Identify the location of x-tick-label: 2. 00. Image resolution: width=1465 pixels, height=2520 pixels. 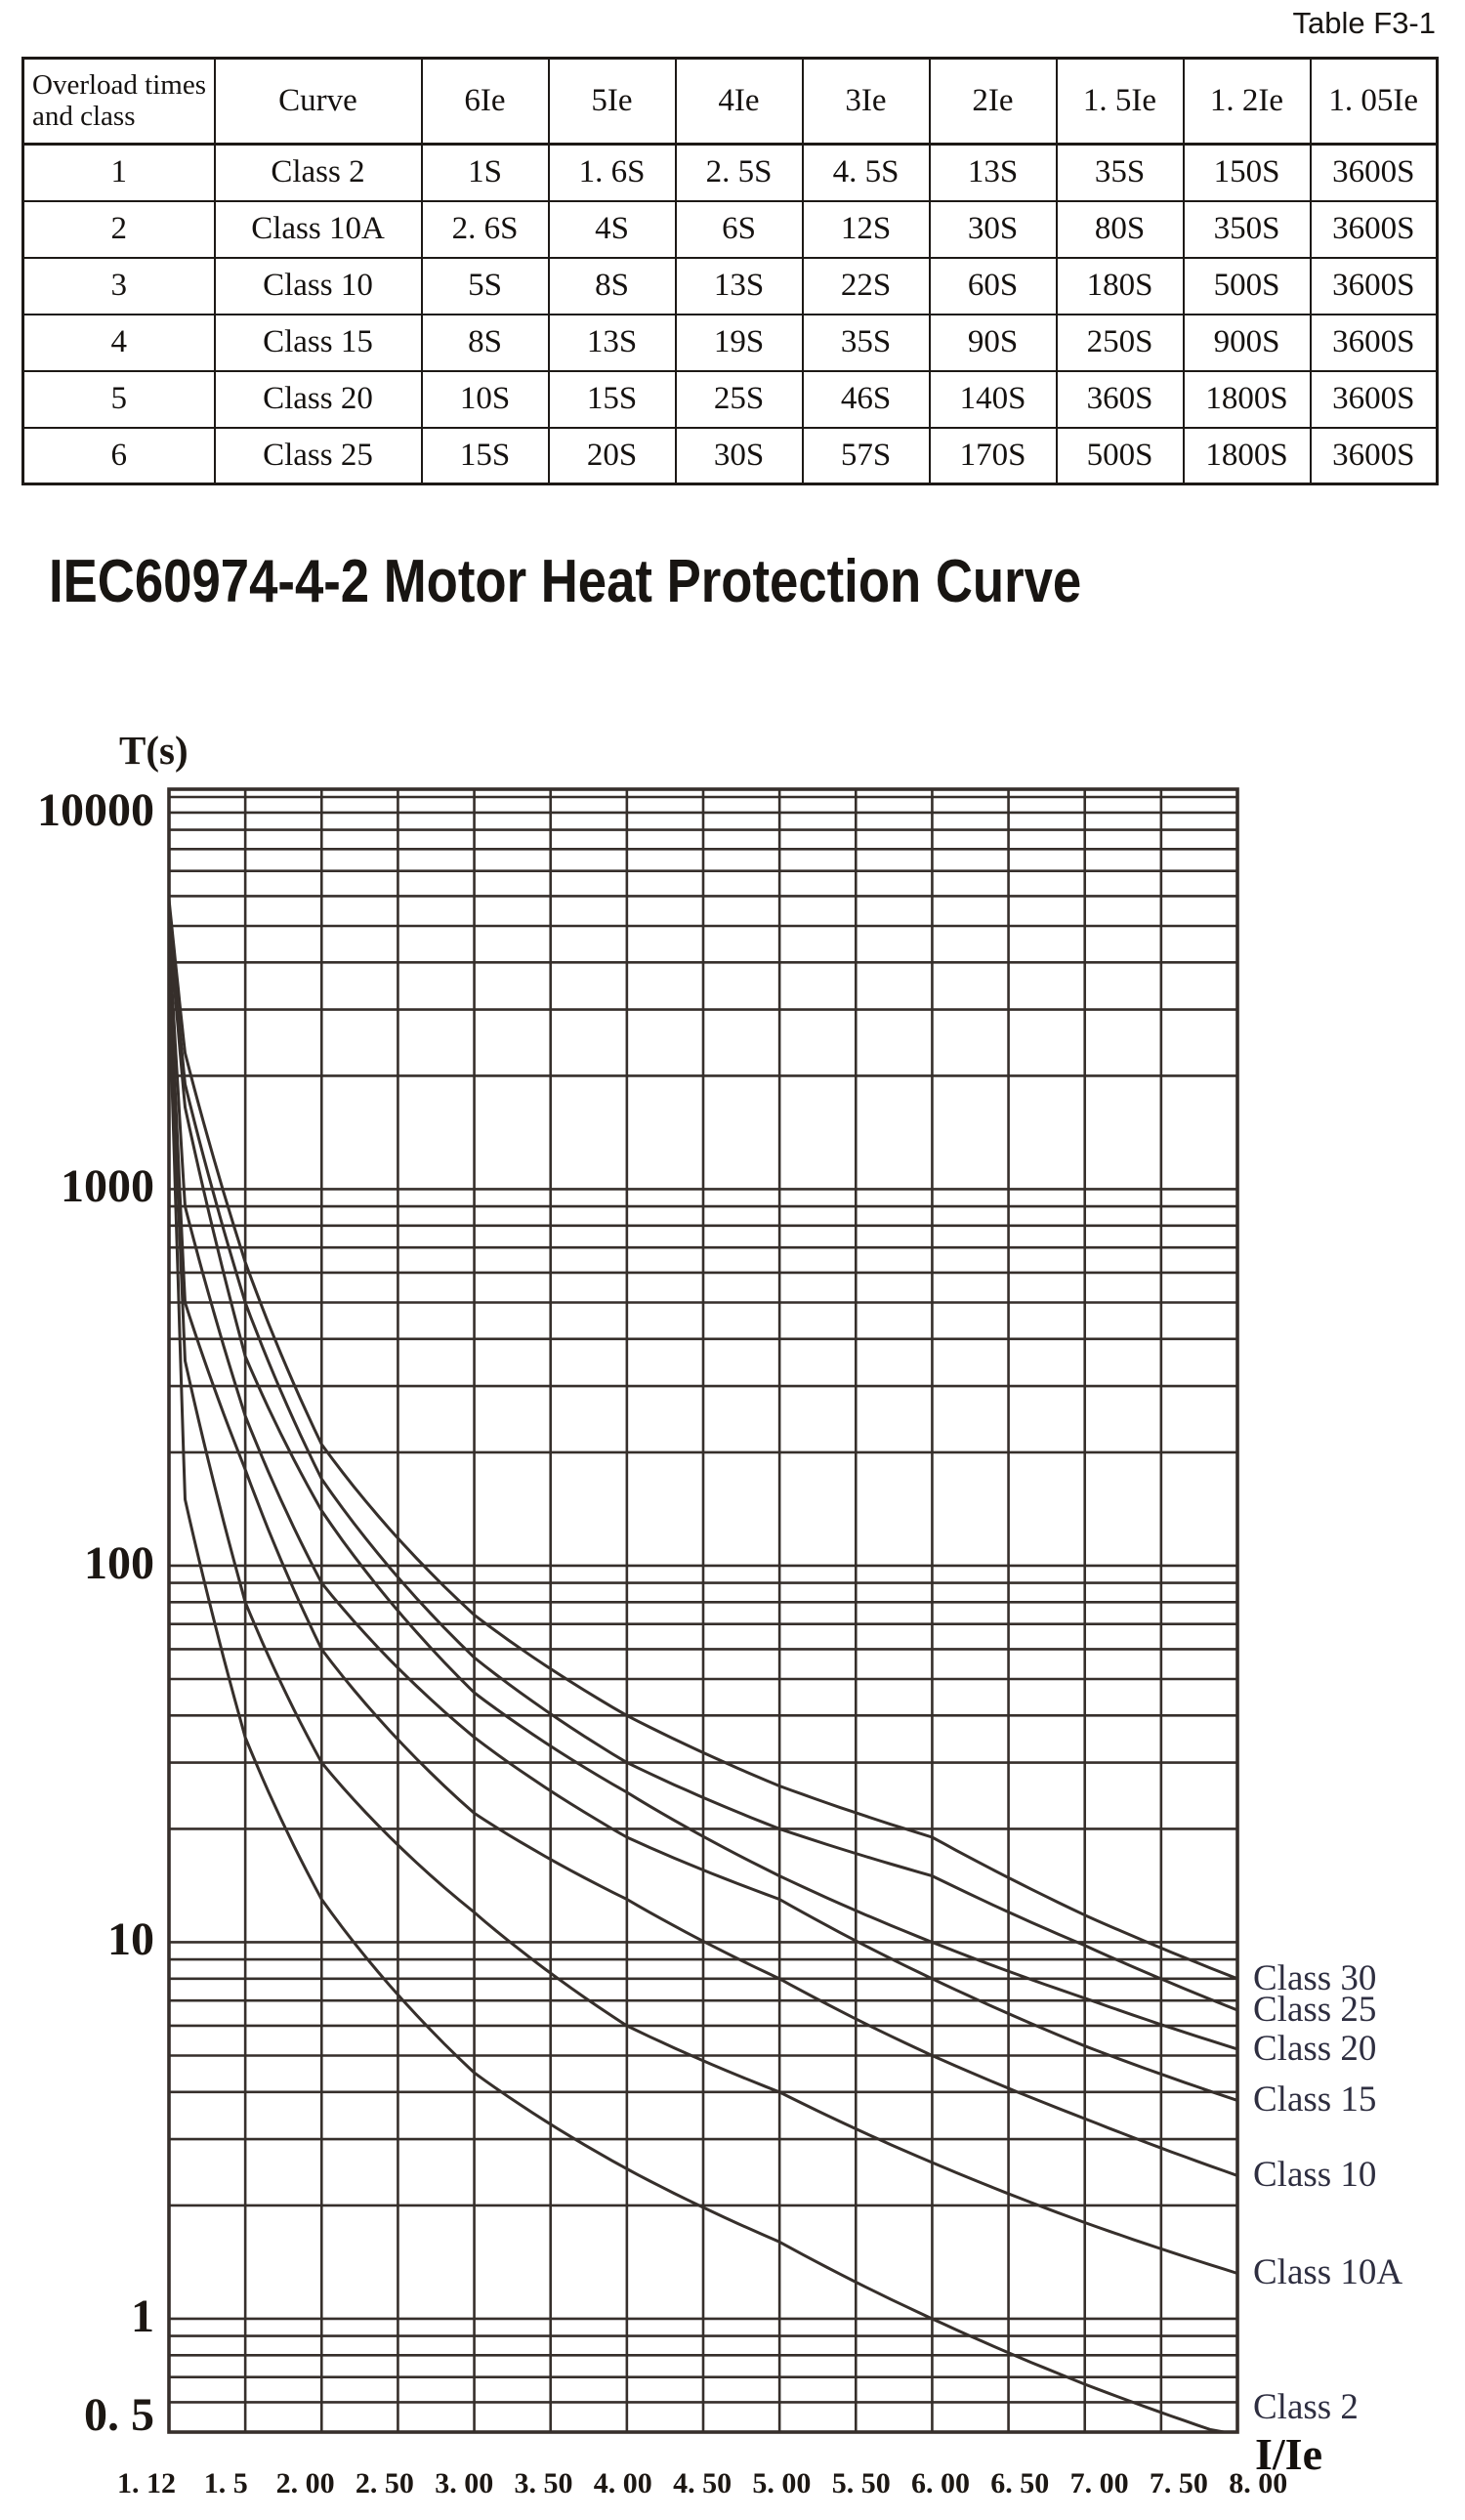
(305, 2483).